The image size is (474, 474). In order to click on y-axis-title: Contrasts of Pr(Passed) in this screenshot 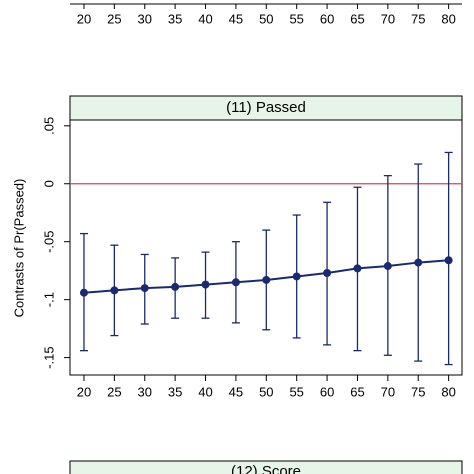, I will do `click(18, 248)`.